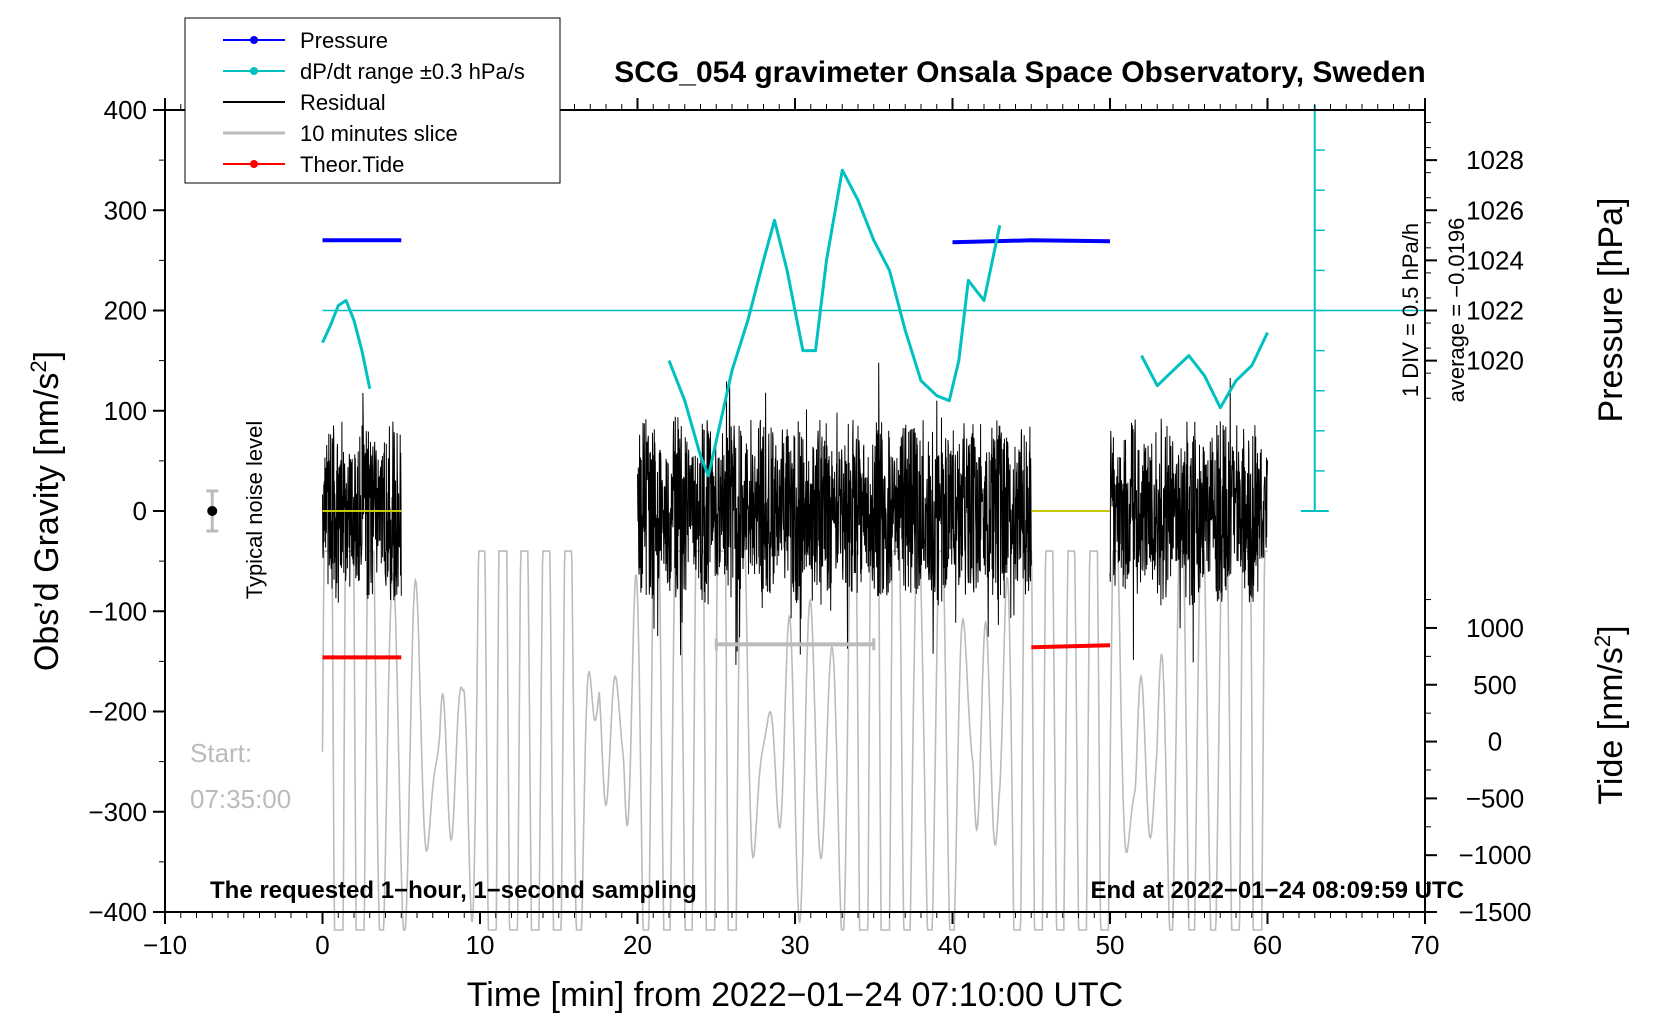 The width and height of the screenshot is (1676, 1020). I want to click on x-tick-label: 30, so click(795, 945).